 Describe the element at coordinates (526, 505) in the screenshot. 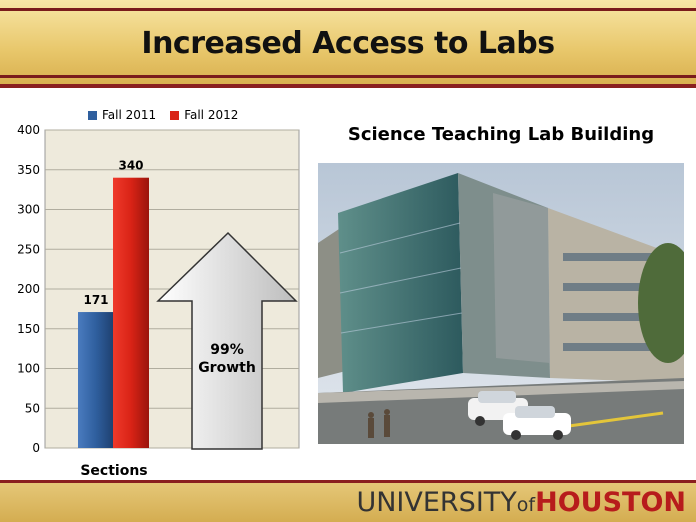

I see `logo-of: of` at that location.